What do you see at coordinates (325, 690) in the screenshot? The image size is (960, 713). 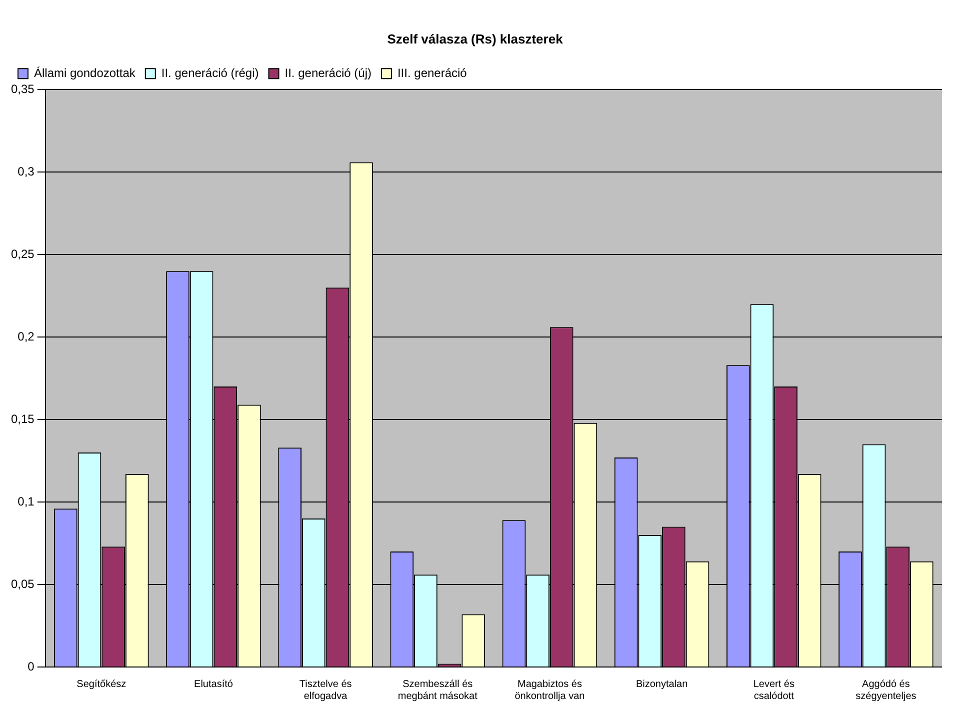 I see `x-tick-label: Tisztelve és elfogadva` at bounding box center [325, 690].